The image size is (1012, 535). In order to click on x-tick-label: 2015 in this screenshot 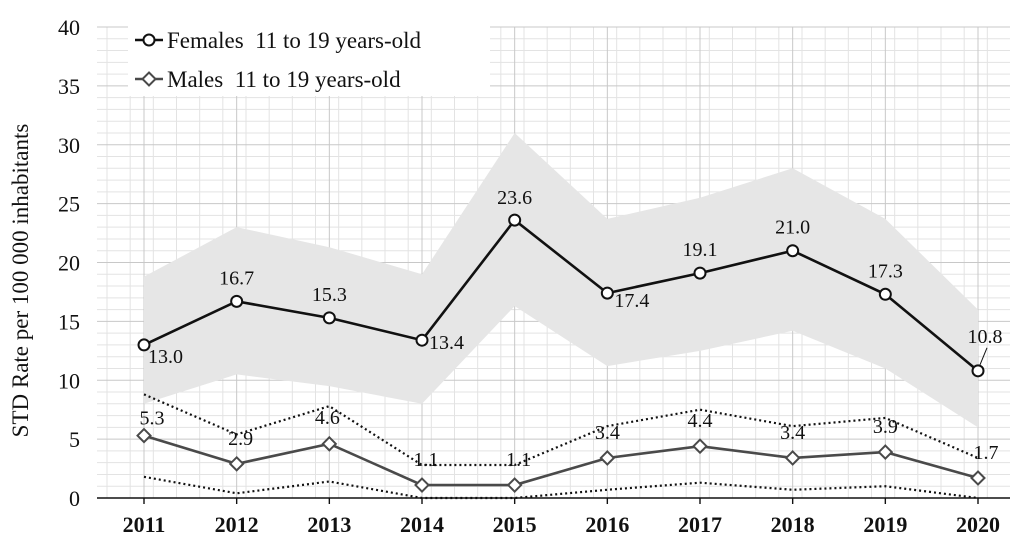, I will do `click(515, 523)`.